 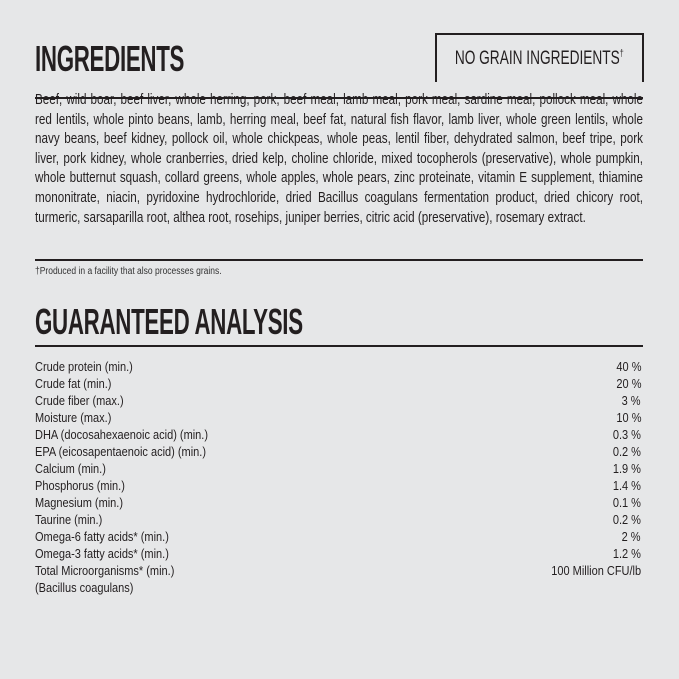 I want to click on no-grain-badge: NO GRAIN INGREDIENTS†, so click(x=539, y=57).